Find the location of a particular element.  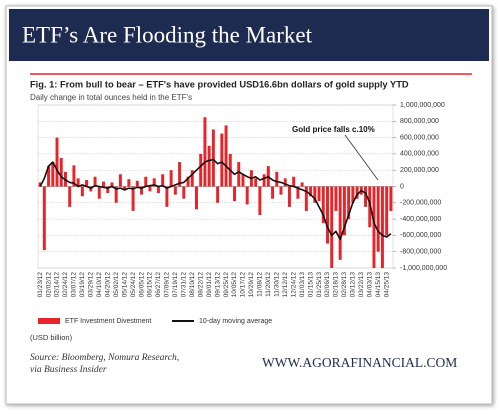

x-tick-label: 02/18/13 is located at coordinates (336, 285).